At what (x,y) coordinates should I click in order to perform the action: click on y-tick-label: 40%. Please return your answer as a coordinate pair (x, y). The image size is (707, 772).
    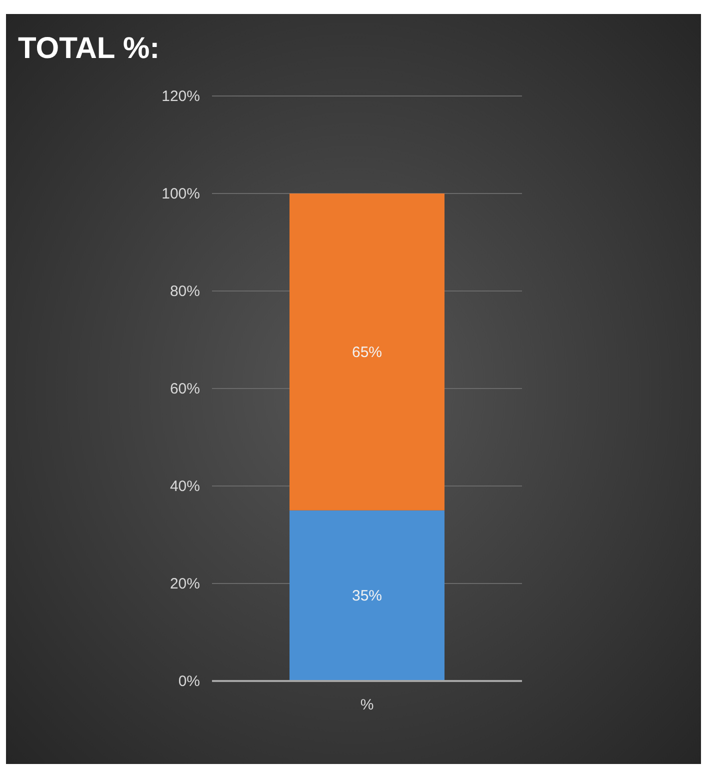
    Looking at the image, I should click on (185, 486).